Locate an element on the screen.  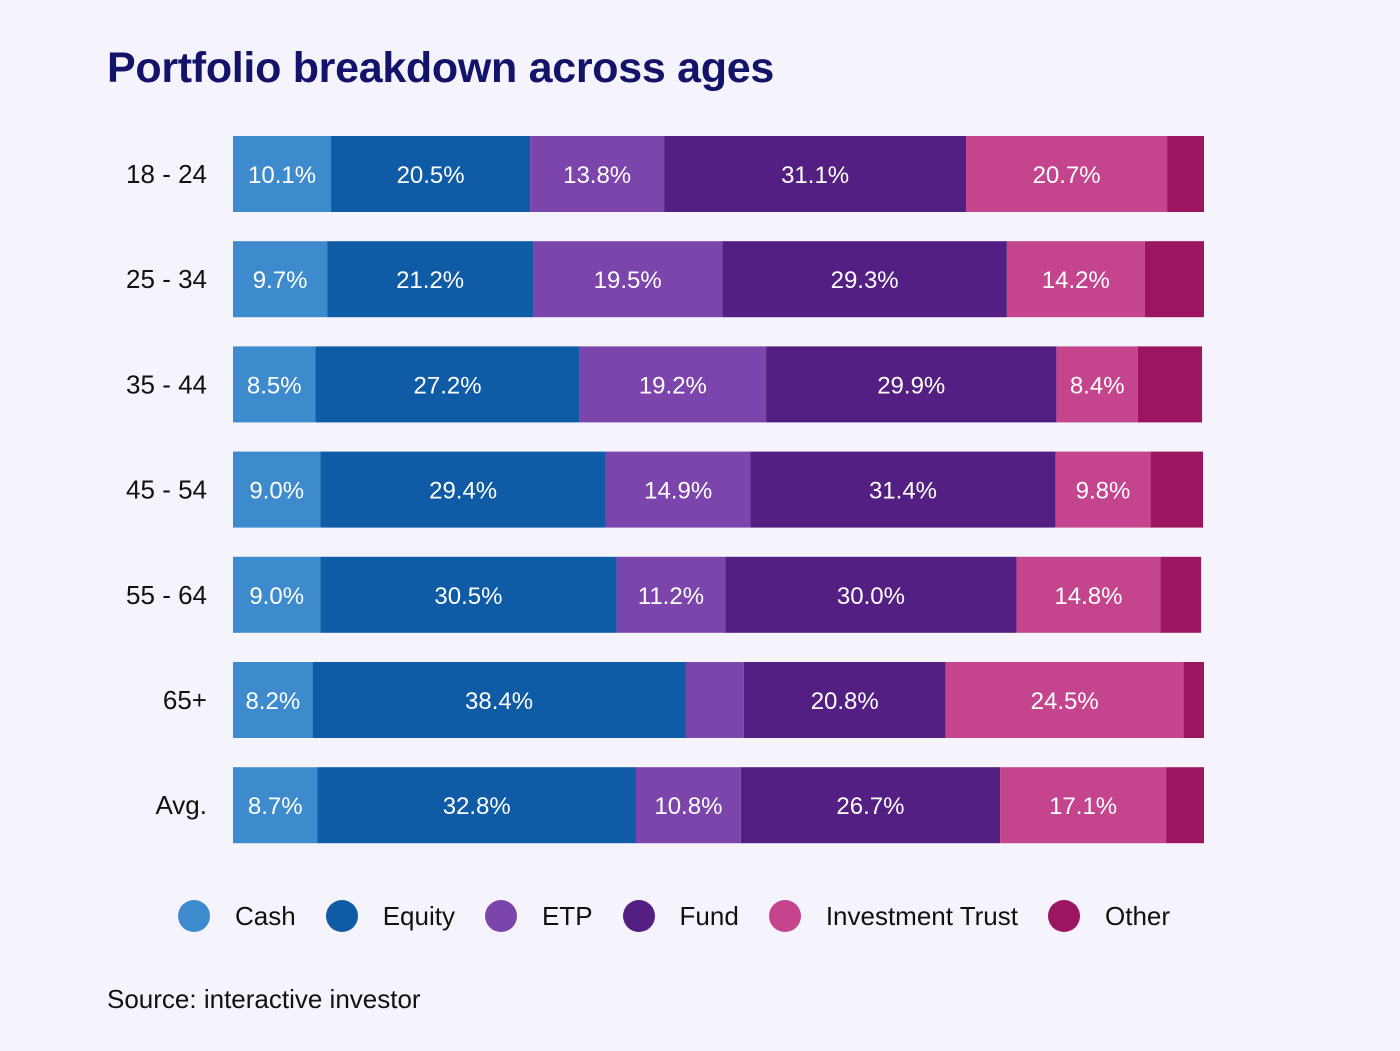
data-label: 8.4% is located at coordinates (1097, 385).